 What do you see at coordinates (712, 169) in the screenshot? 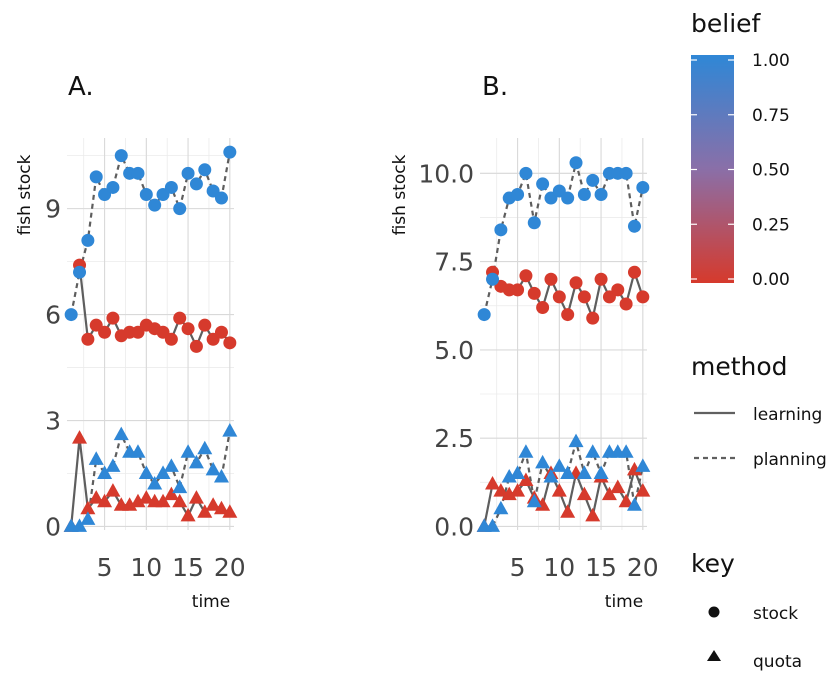
I see `colorbar` at bounding box center [712, 169].